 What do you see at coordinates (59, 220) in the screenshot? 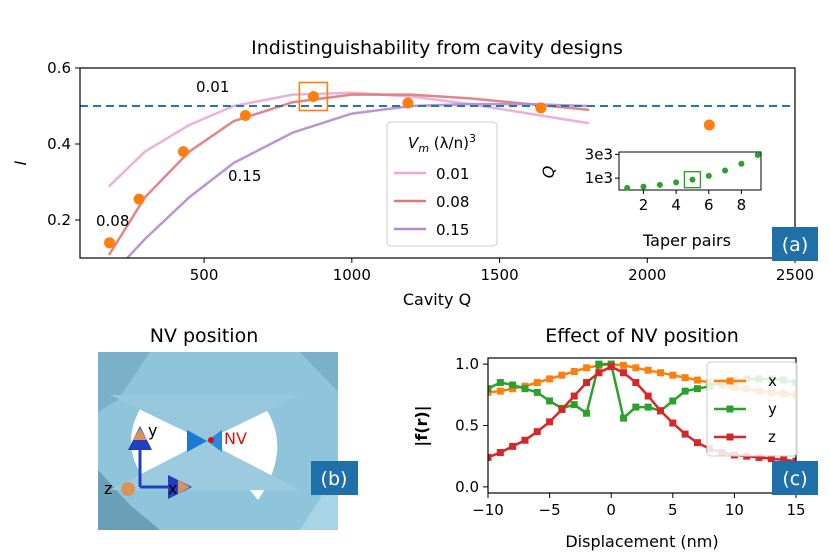
I see `y-tick-label-0.2: 0.2` at bounding box center [59, 220].